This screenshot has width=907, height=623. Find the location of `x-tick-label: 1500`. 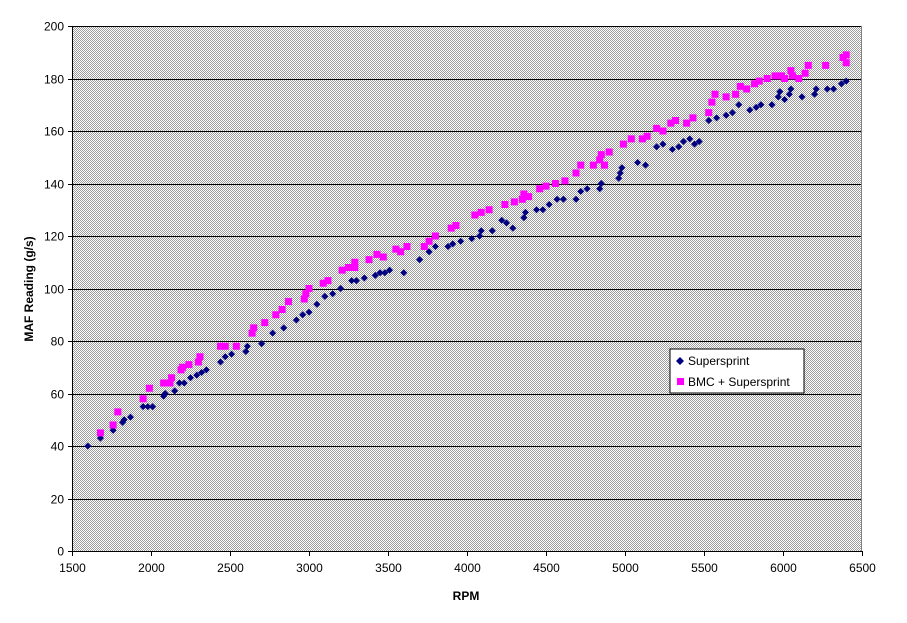

x-tick-label: 1500 is located at coordinates (72, 568).